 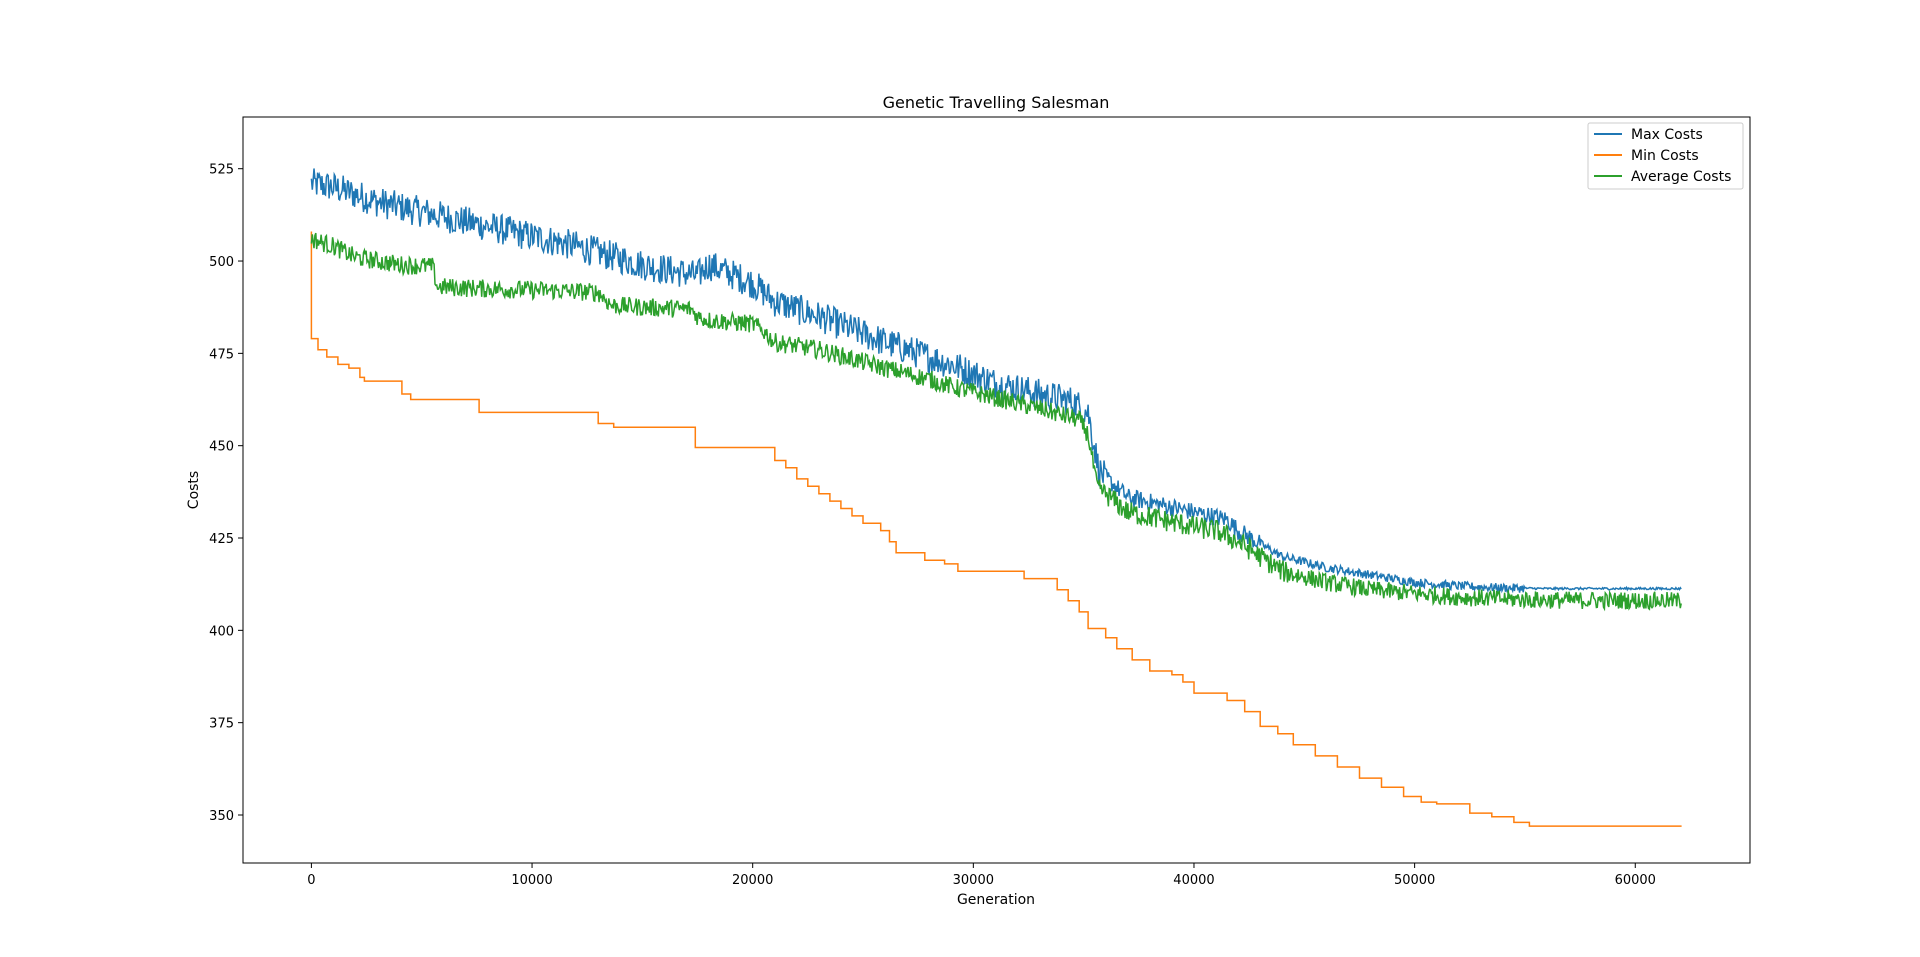 What do you see at coordinates (221, 447) in the screenshot?
I see `y-tick-label: 450` at bounding box center [221, 447].